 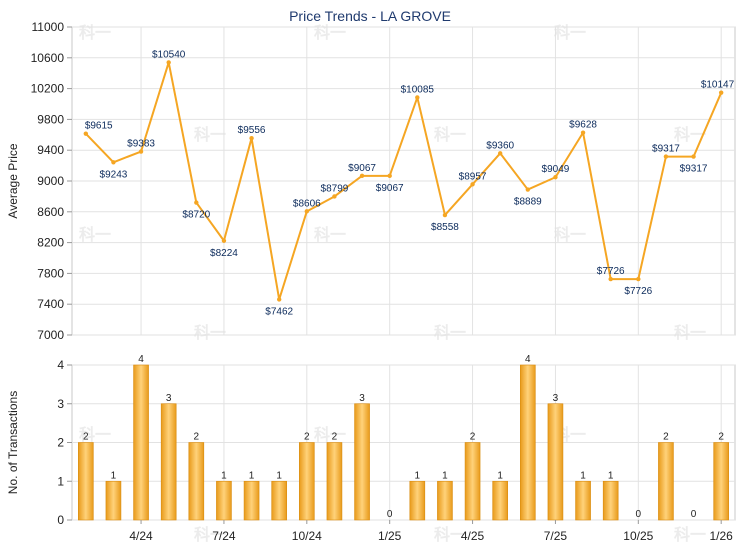 I want to click on price-y-tick-label: 10600, so click(x=48, y=58).